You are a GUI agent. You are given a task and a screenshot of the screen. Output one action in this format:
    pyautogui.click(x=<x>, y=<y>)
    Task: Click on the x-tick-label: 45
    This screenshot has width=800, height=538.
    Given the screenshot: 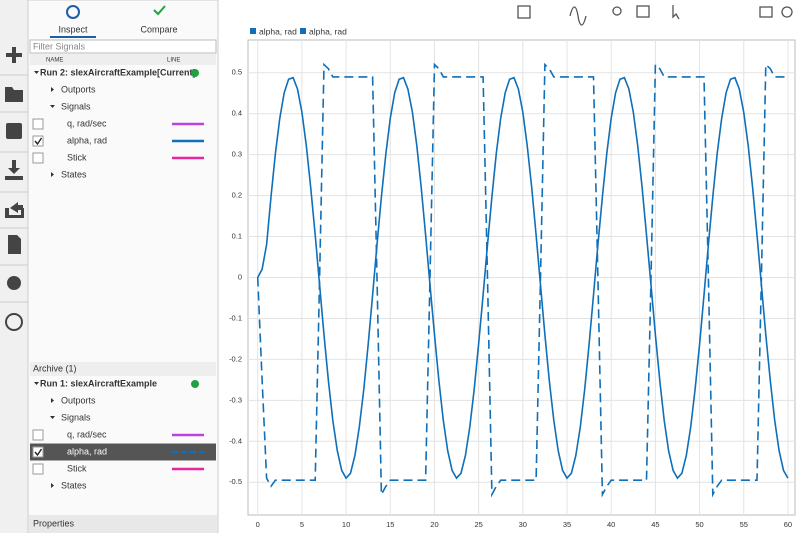 What is the action you would take?
    pyautogui.click(x=655, y=524)
    